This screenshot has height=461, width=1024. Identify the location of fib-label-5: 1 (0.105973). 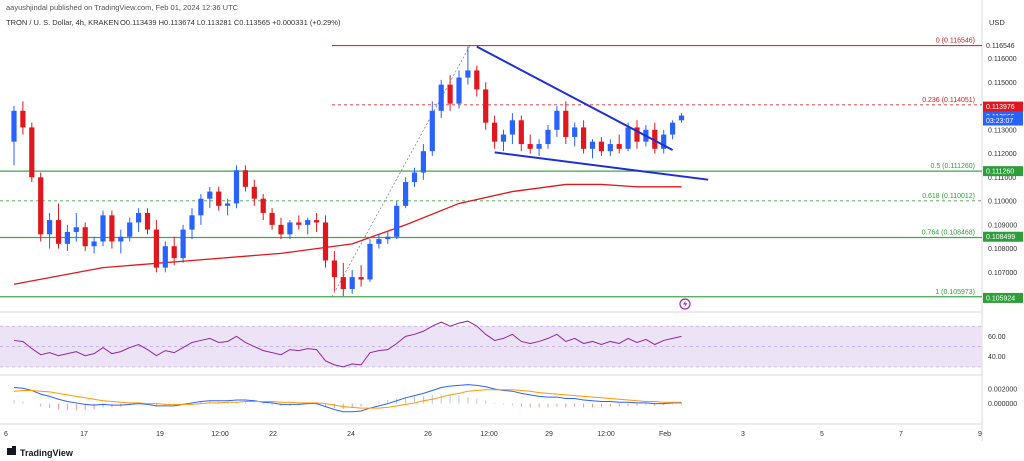
(955, 292).